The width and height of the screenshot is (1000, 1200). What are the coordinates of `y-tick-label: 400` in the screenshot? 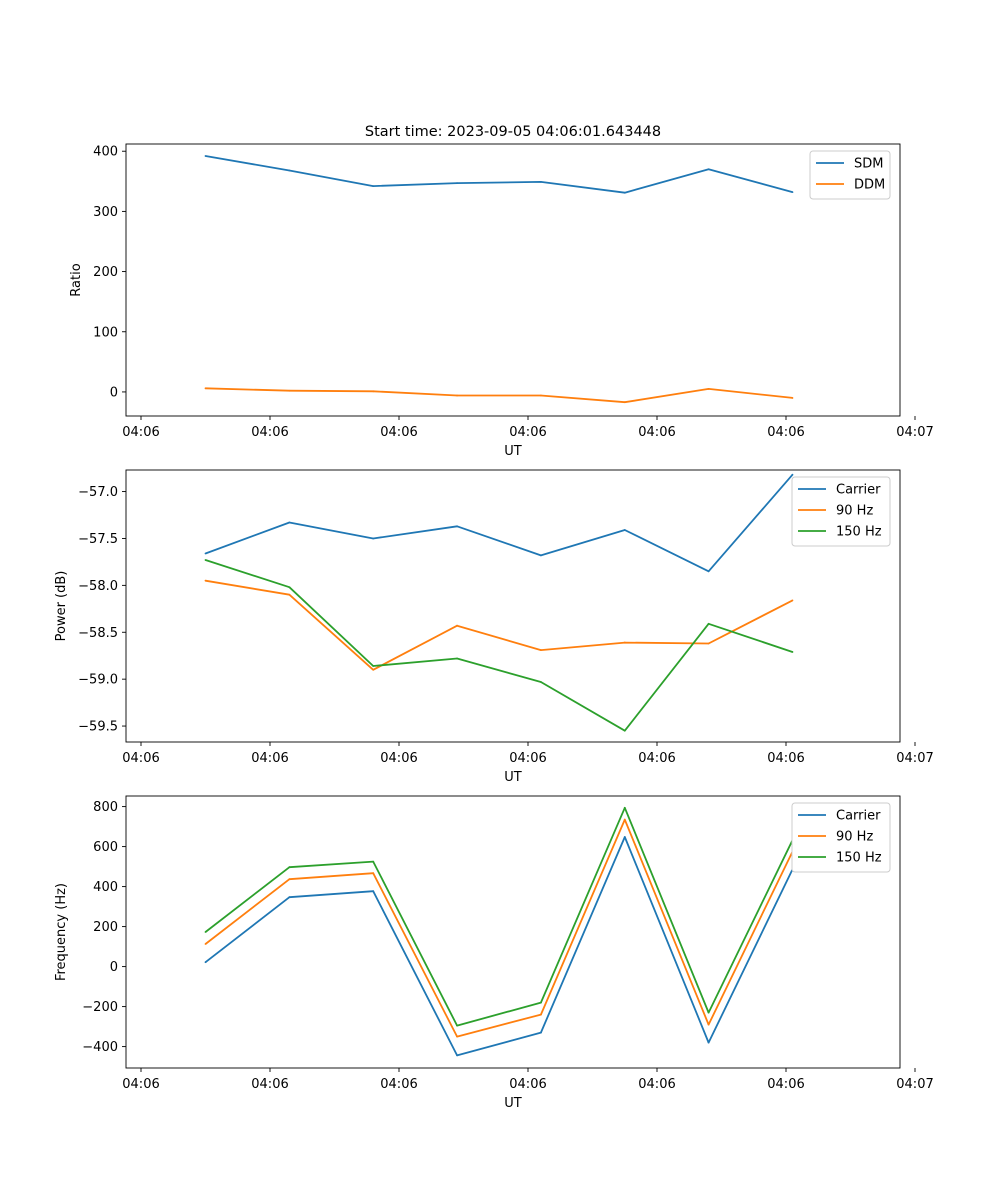 It's located at (105, 152).